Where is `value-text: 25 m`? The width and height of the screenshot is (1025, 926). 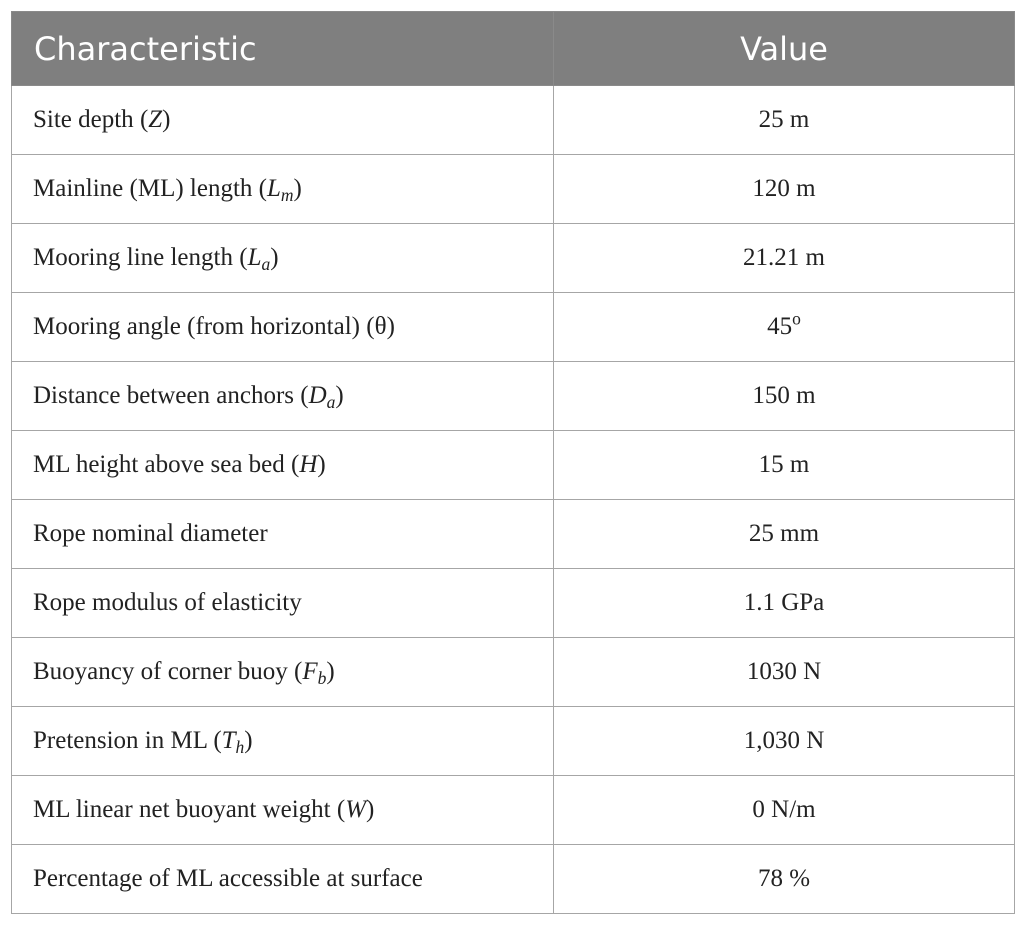
value-text: 25 m is located at coordinates (784, 119).